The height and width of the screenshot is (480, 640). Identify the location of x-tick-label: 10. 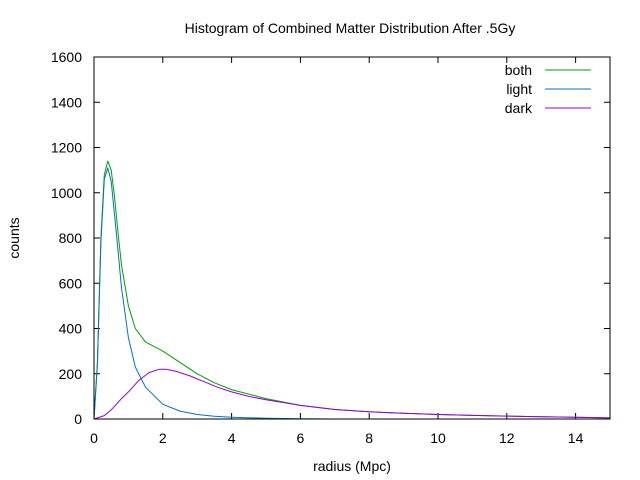
(438, 438).